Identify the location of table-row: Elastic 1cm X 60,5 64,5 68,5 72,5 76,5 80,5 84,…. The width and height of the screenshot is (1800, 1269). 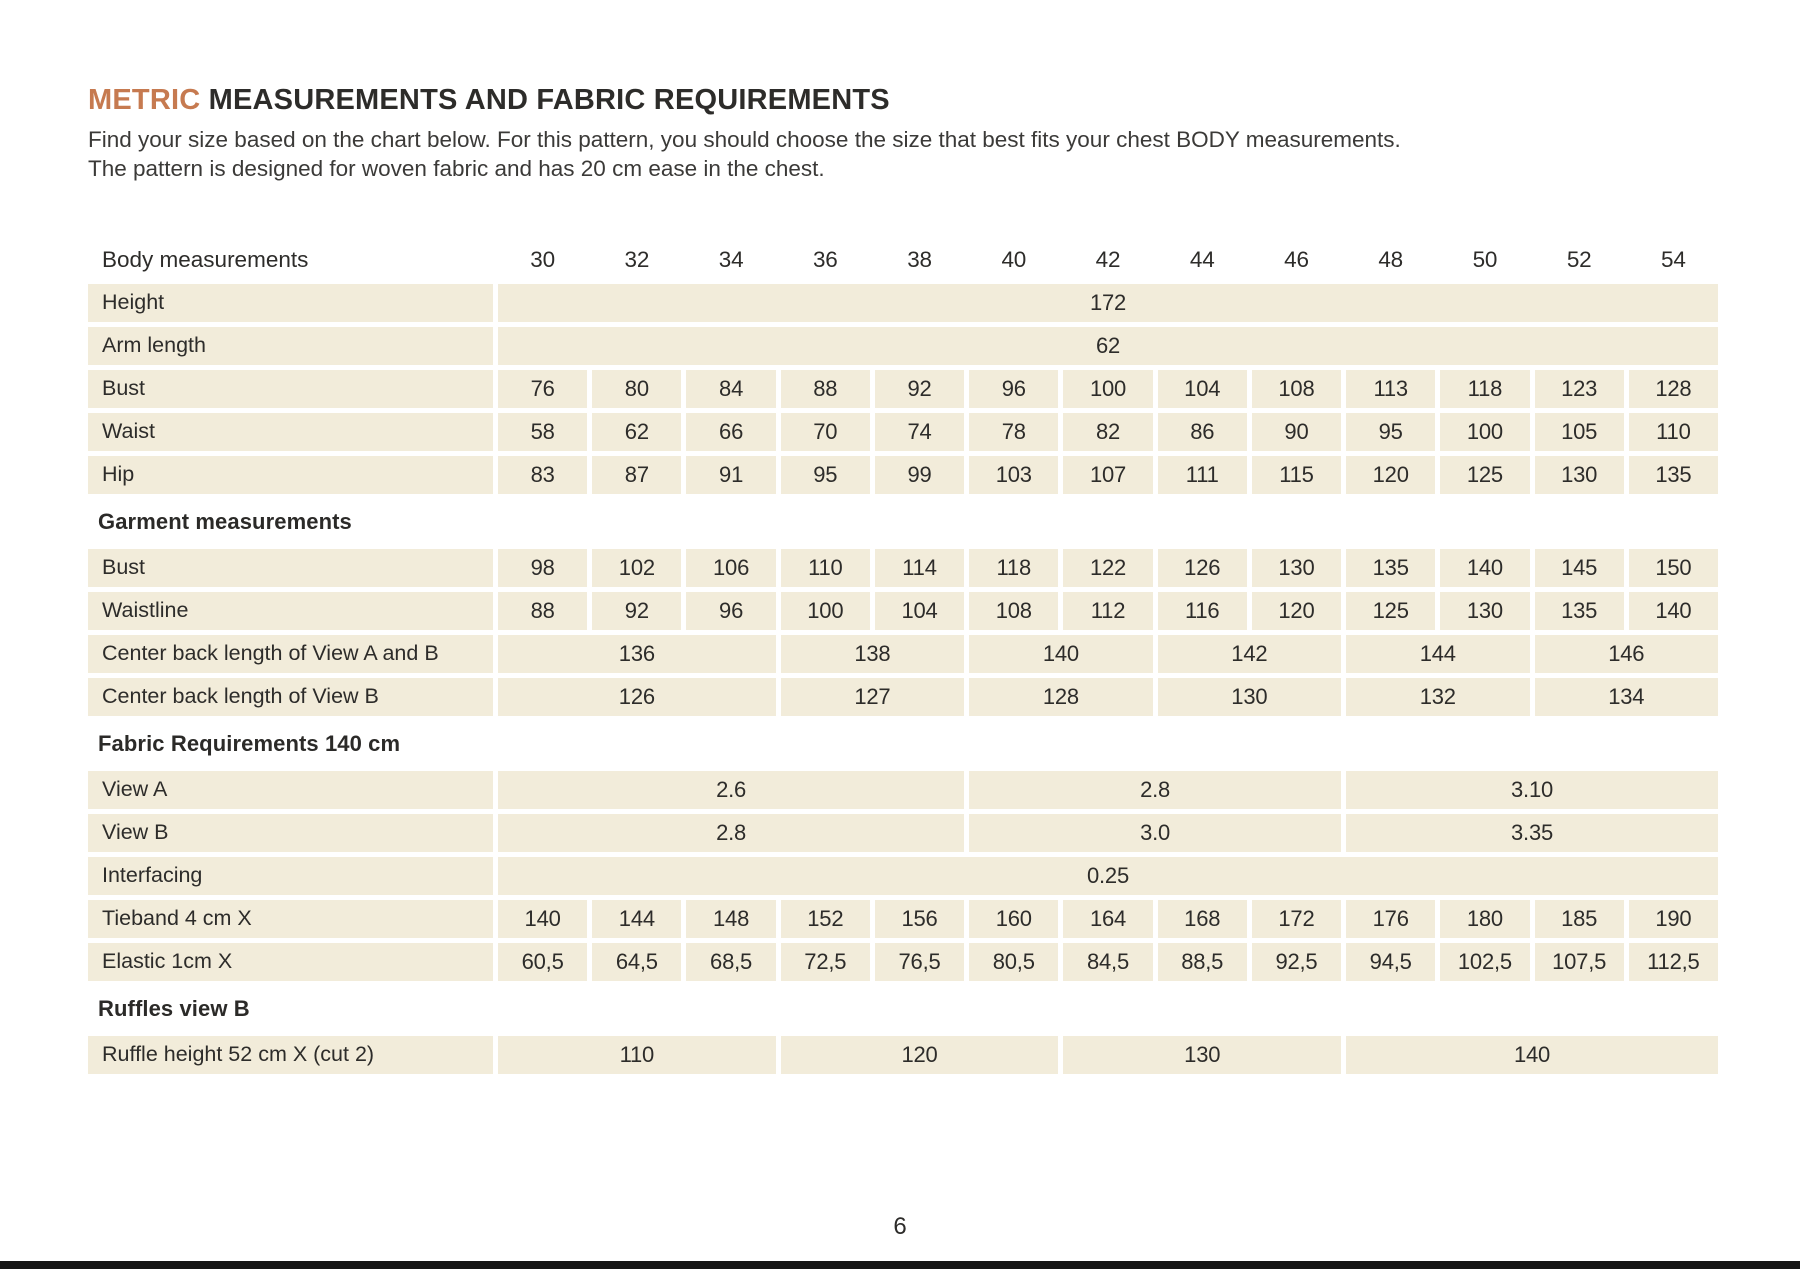
(903, 961).